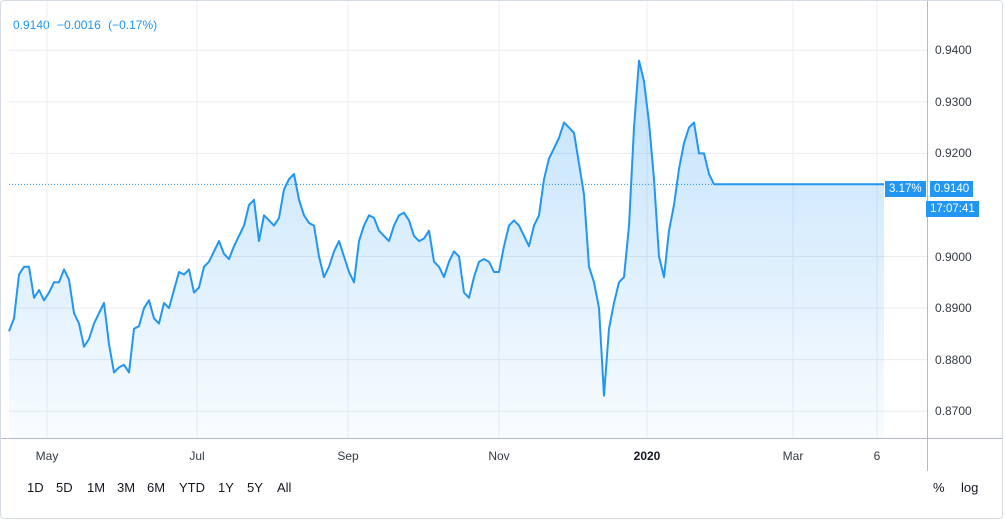  What do you see at coordinates (133, 25) in the screenshot?
I see `legend-change-pct: (−0.17%)` at bounding box center [133, 25].